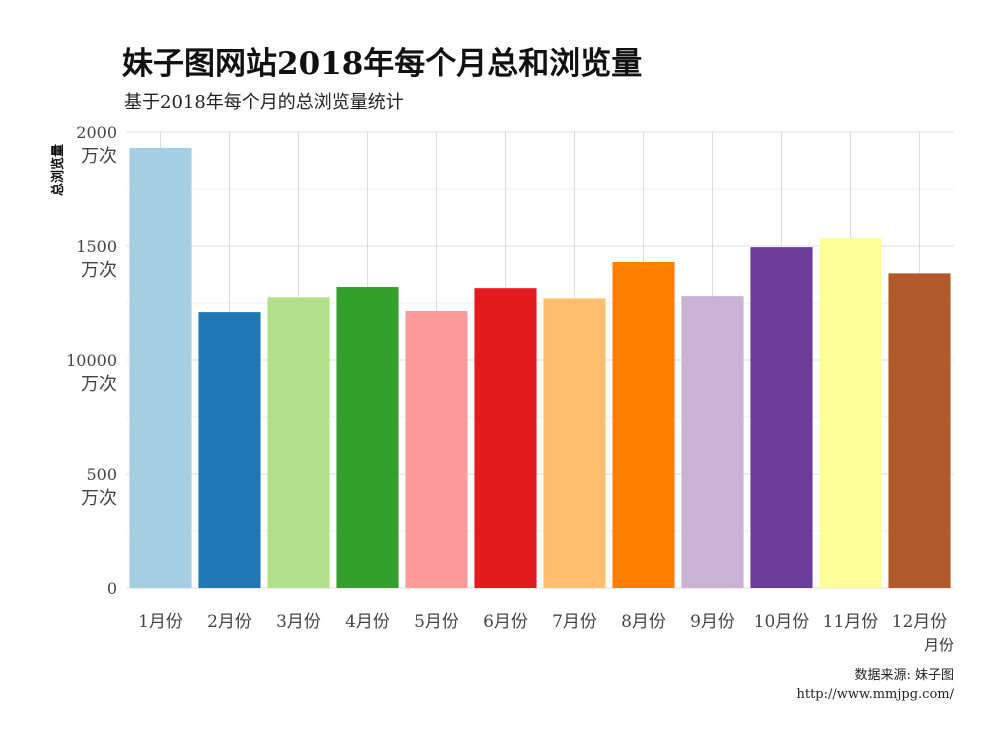  I want to click on x-tick-label: 11月份, so click(851, 622).